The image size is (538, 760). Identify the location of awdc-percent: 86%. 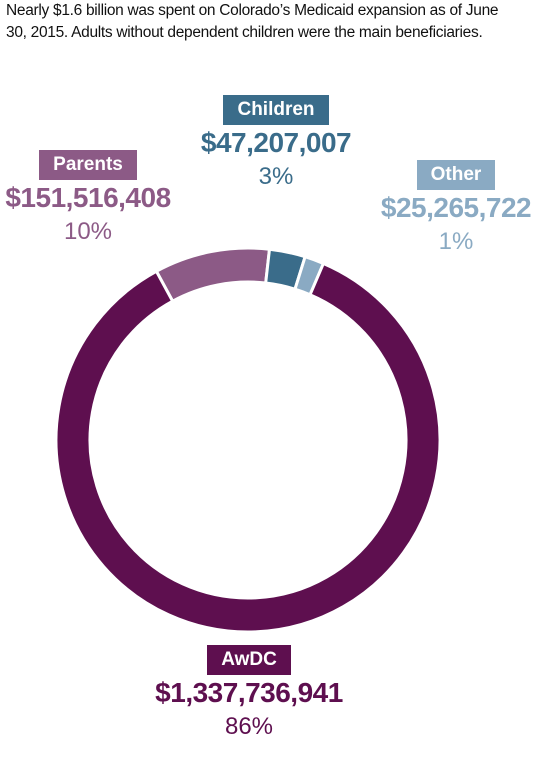
(249, 726).